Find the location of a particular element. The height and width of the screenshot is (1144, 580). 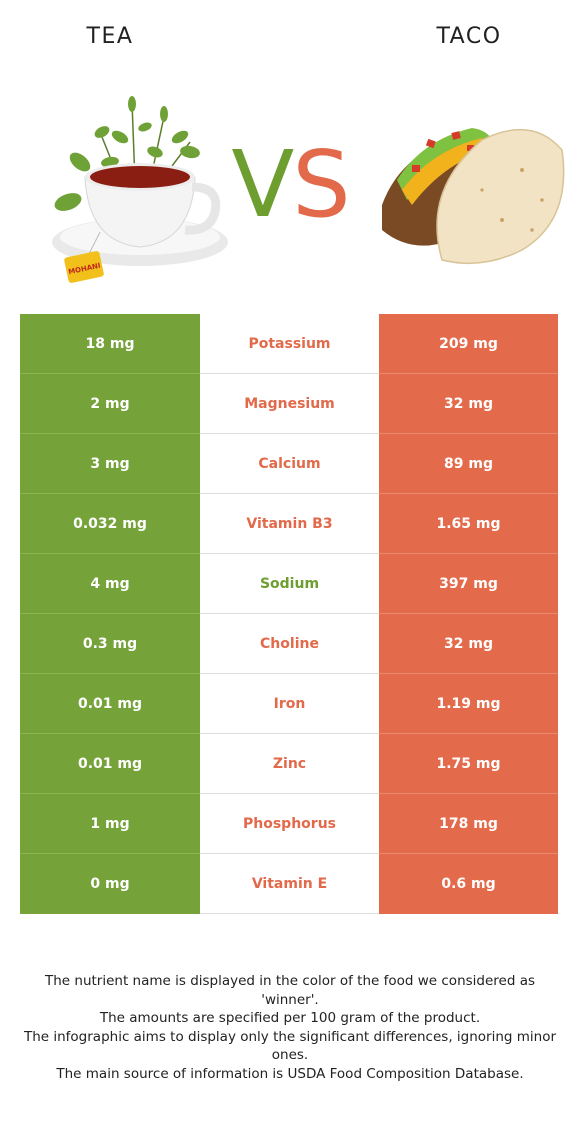

table-row: 0 mg Vitamin E 0.6 mg is located at coordinates (289, 884).